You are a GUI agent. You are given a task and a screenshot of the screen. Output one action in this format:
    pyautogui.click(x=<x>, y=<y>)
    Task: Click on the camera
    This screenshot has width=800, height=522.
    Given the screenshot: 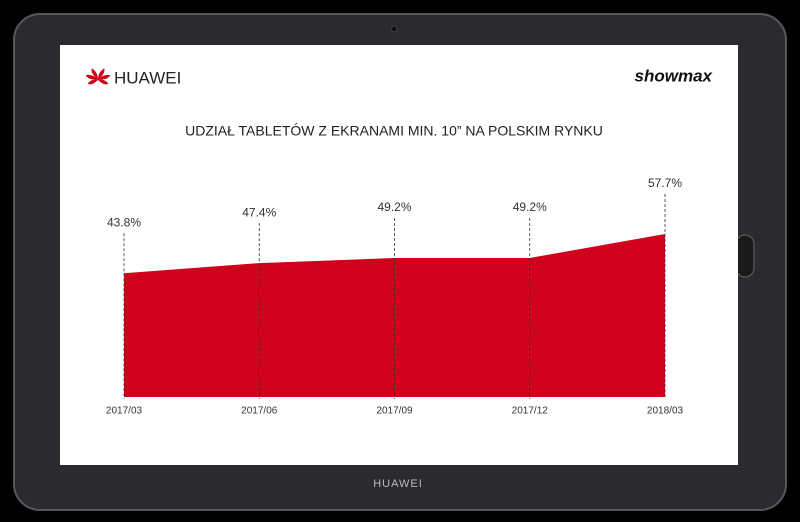 What is the action you would take?
    pyautogui.click(x=394, y=29)
    